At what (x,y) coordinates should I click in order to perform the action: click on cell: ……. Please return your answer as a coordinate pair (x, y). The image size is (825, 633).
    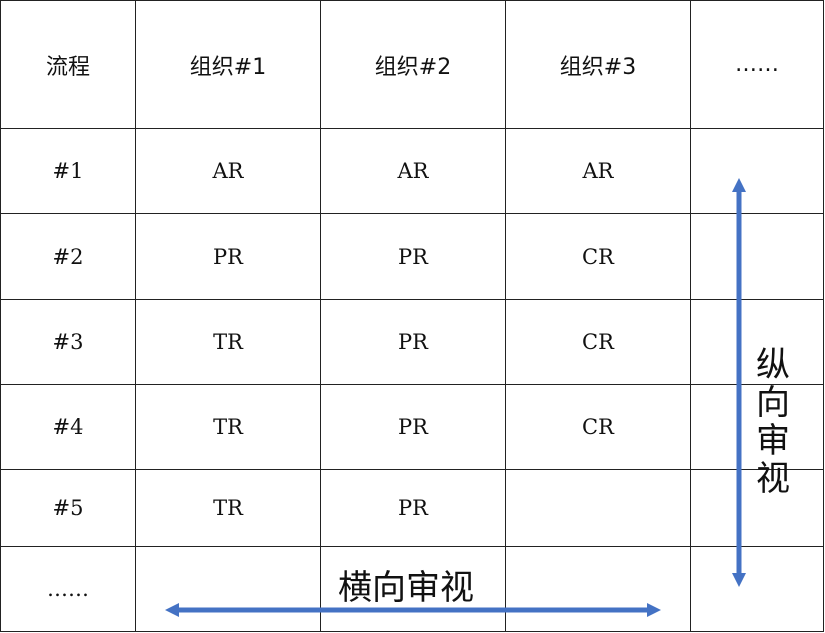
    Looking at the image, I should click on (68, 589).